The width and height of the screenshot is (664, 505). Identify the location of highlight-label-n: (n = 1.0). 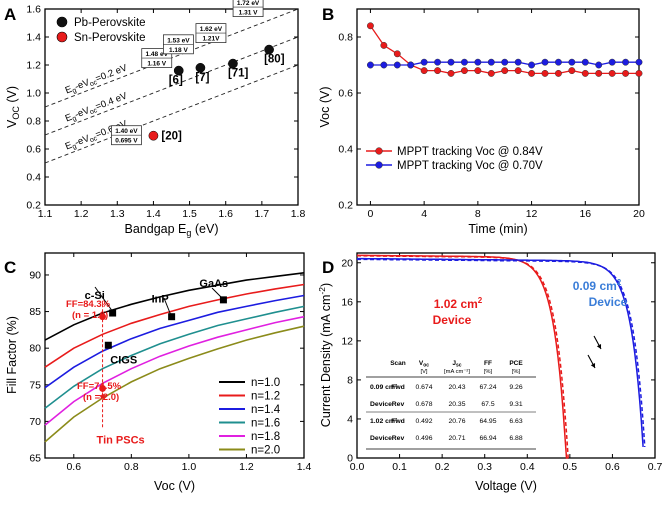
(90, 315).